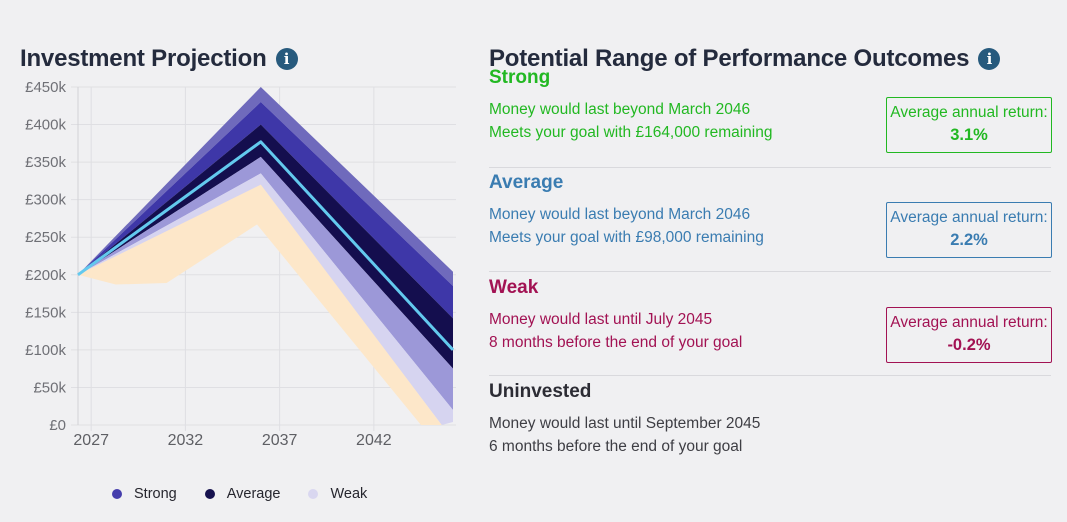  I want to click on y-axis-tick-label: £100k, so click(45, 350).